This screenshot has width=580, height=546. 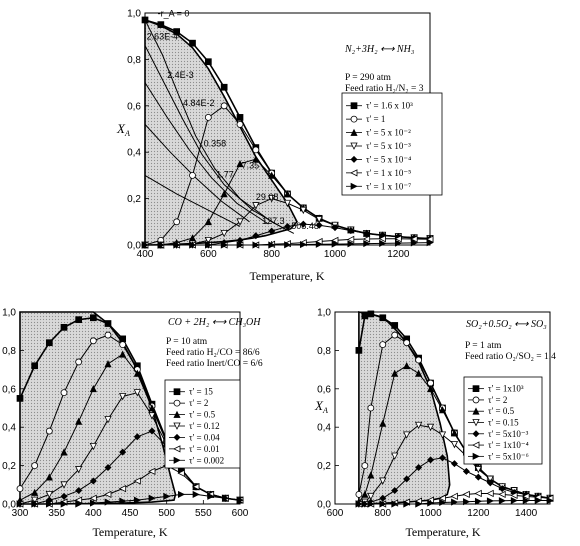 What do you see at coordinates (508, 434) in the screenshot?
I see `legend-label: τ' = 5x10⁻³` at bounding box center [508, 434].